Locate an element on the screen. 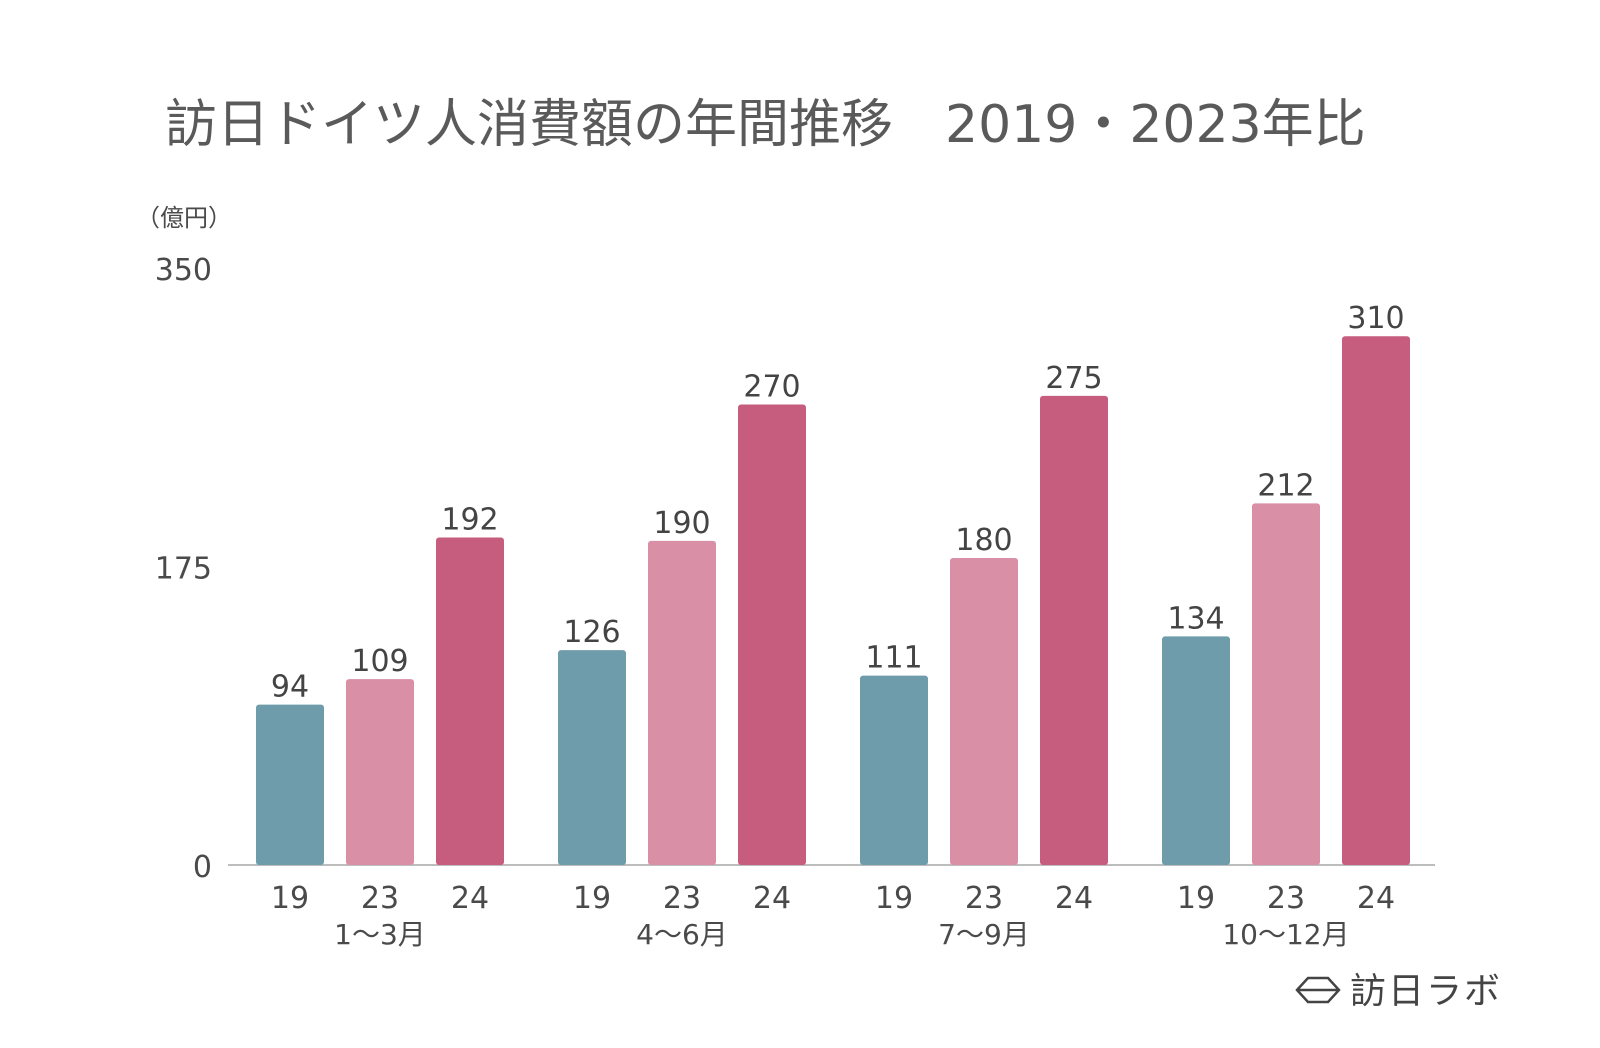  bar-value-label: 109 is located at coordinates (379, 661).